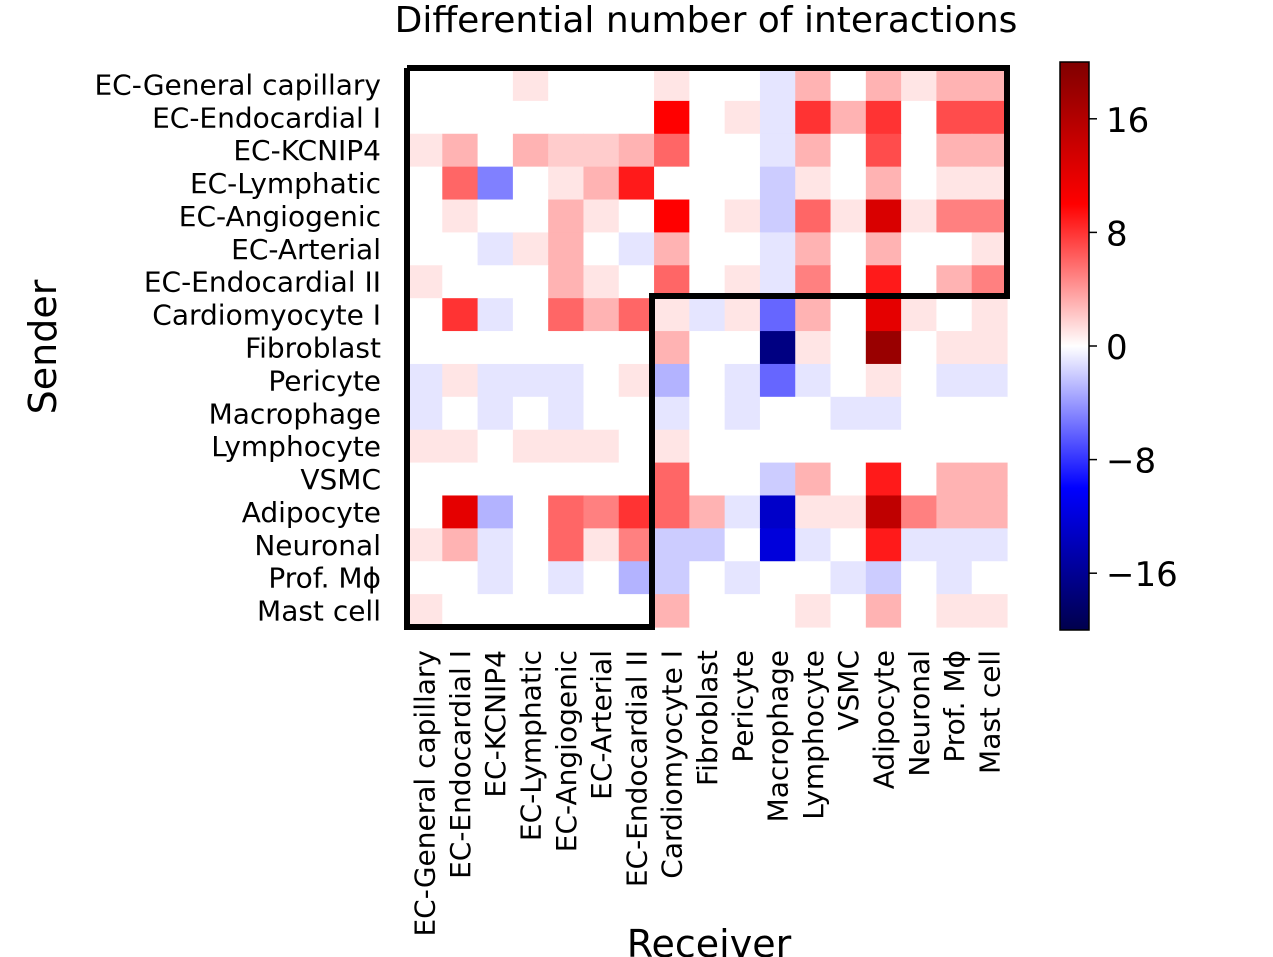 The height and width of the screenshot is (957, 1273). What do you see at coordinates (266, 315) in the screenshot?
I see `row-label: Cardiomyocyte I` at bounding box center [266, 315].